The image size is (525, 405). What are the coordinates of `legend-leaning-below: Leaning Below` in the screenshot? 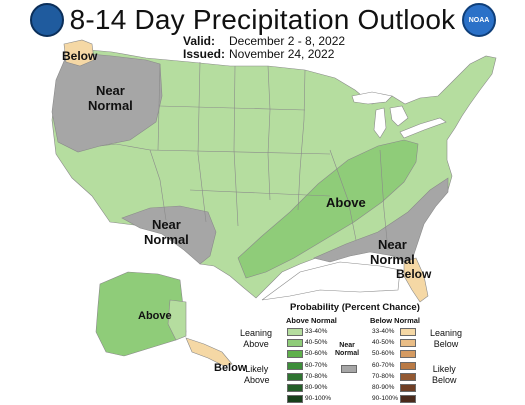 It's located at (446, 338).